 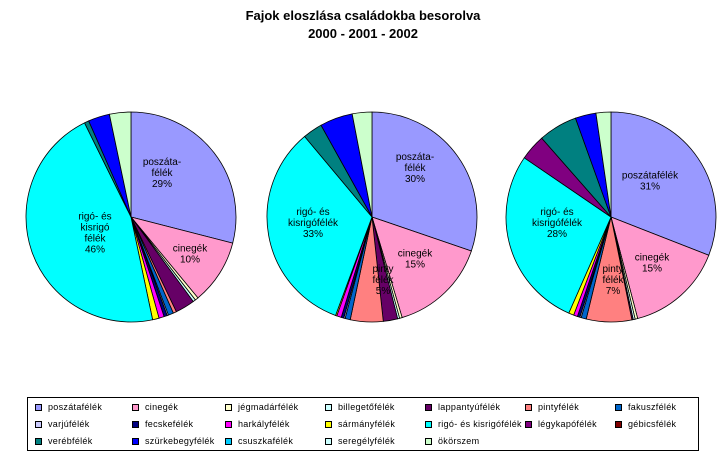 I want to click on legend-label: cinegék, so click(x=162, y=407).